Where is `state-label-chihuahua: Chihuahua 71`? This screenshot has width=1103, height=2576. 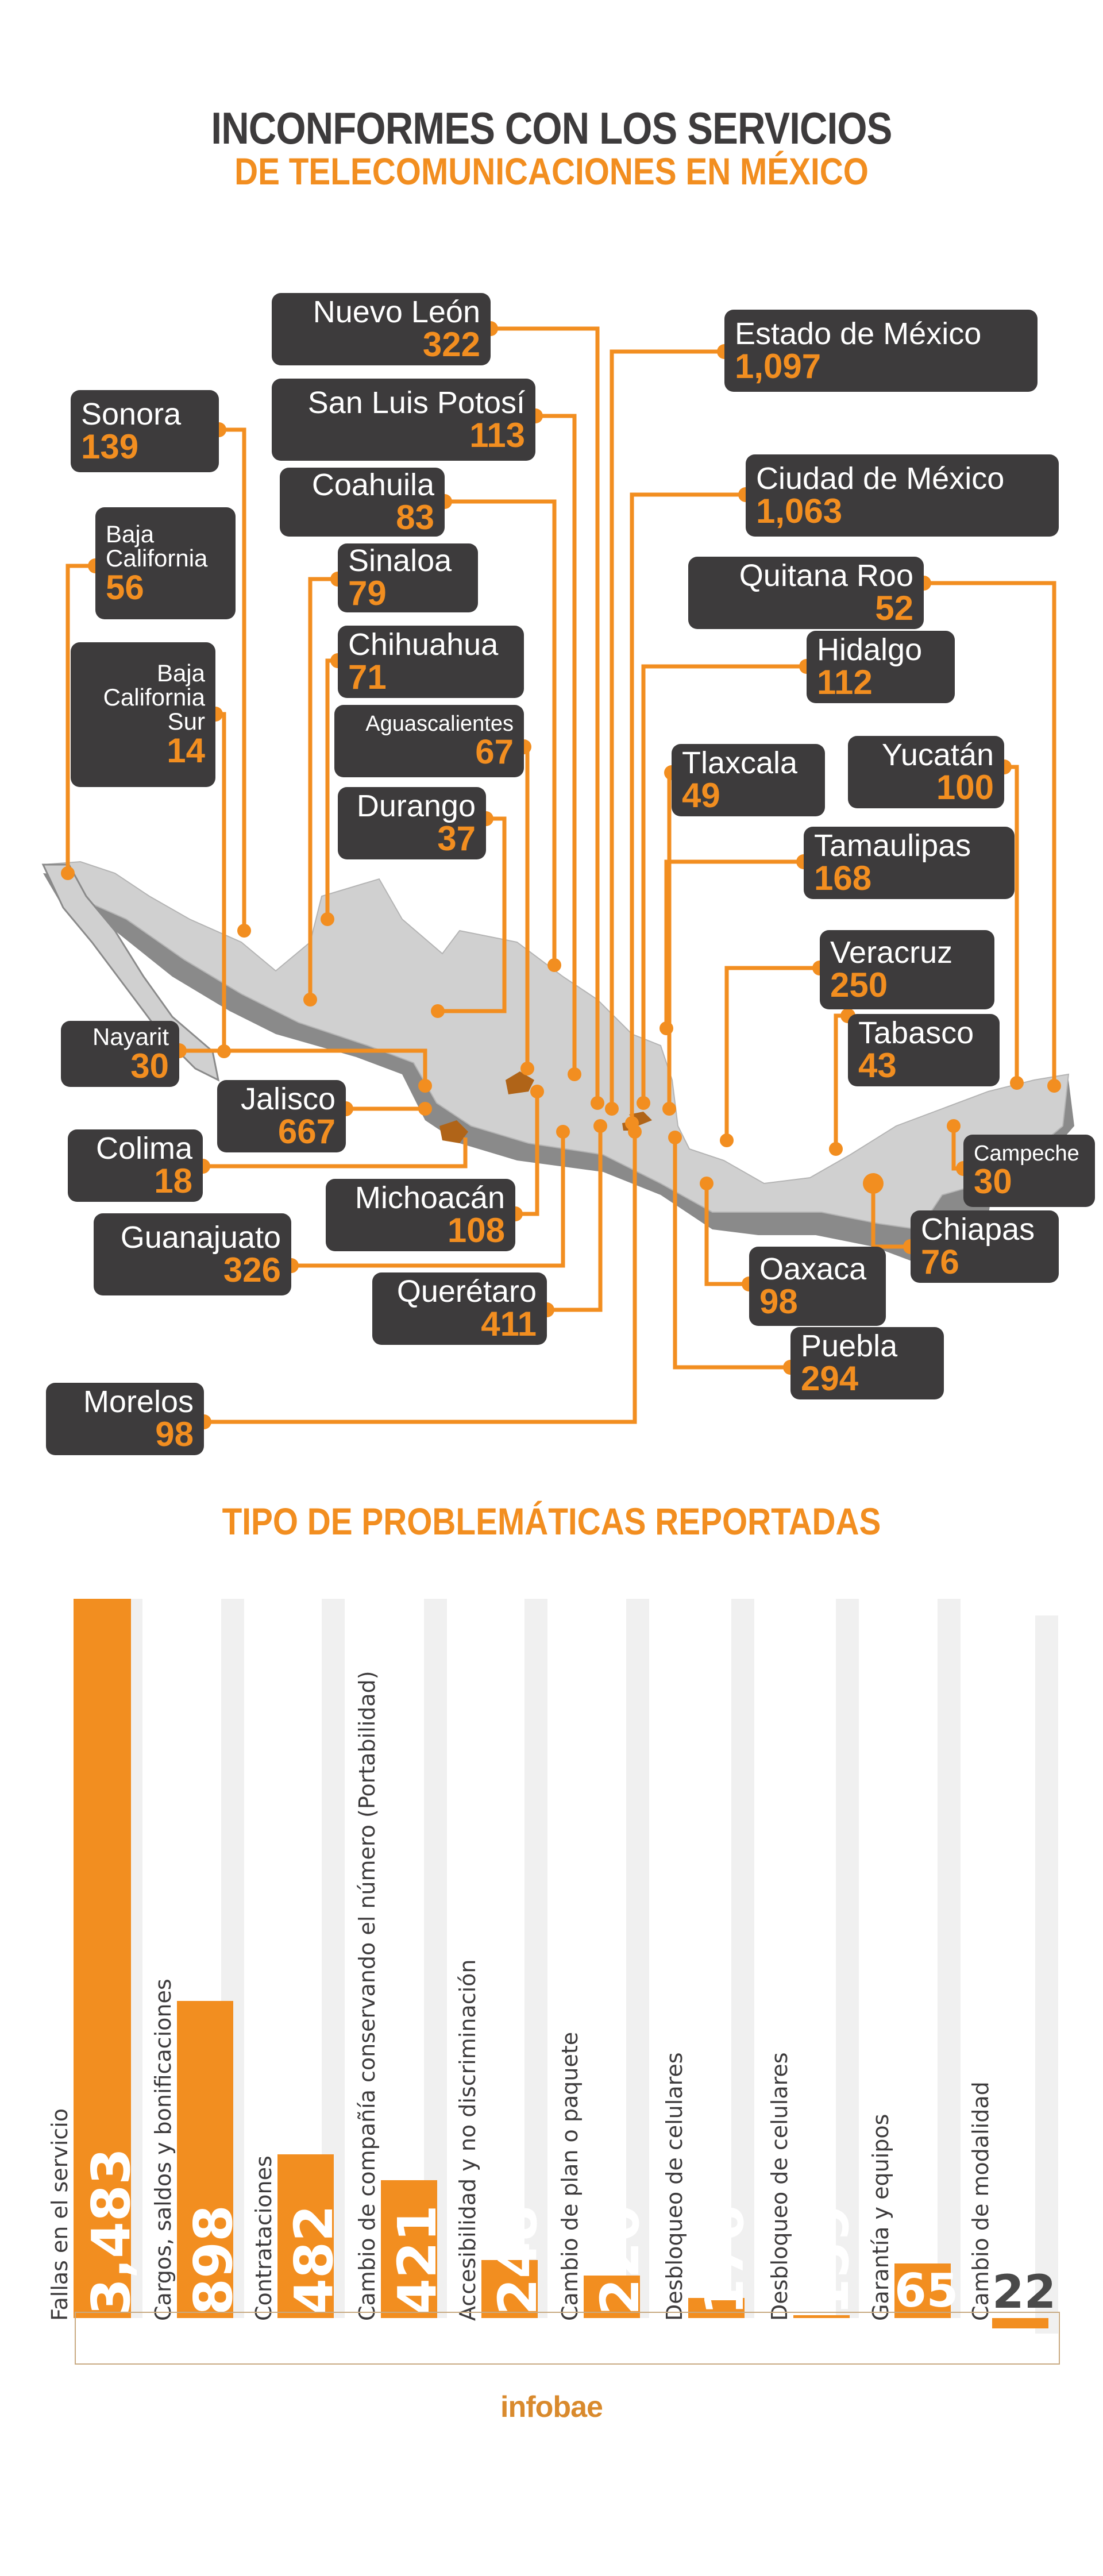 state-label-chihuahua: Chihuahua 71 is located at coordinates (431, 662).